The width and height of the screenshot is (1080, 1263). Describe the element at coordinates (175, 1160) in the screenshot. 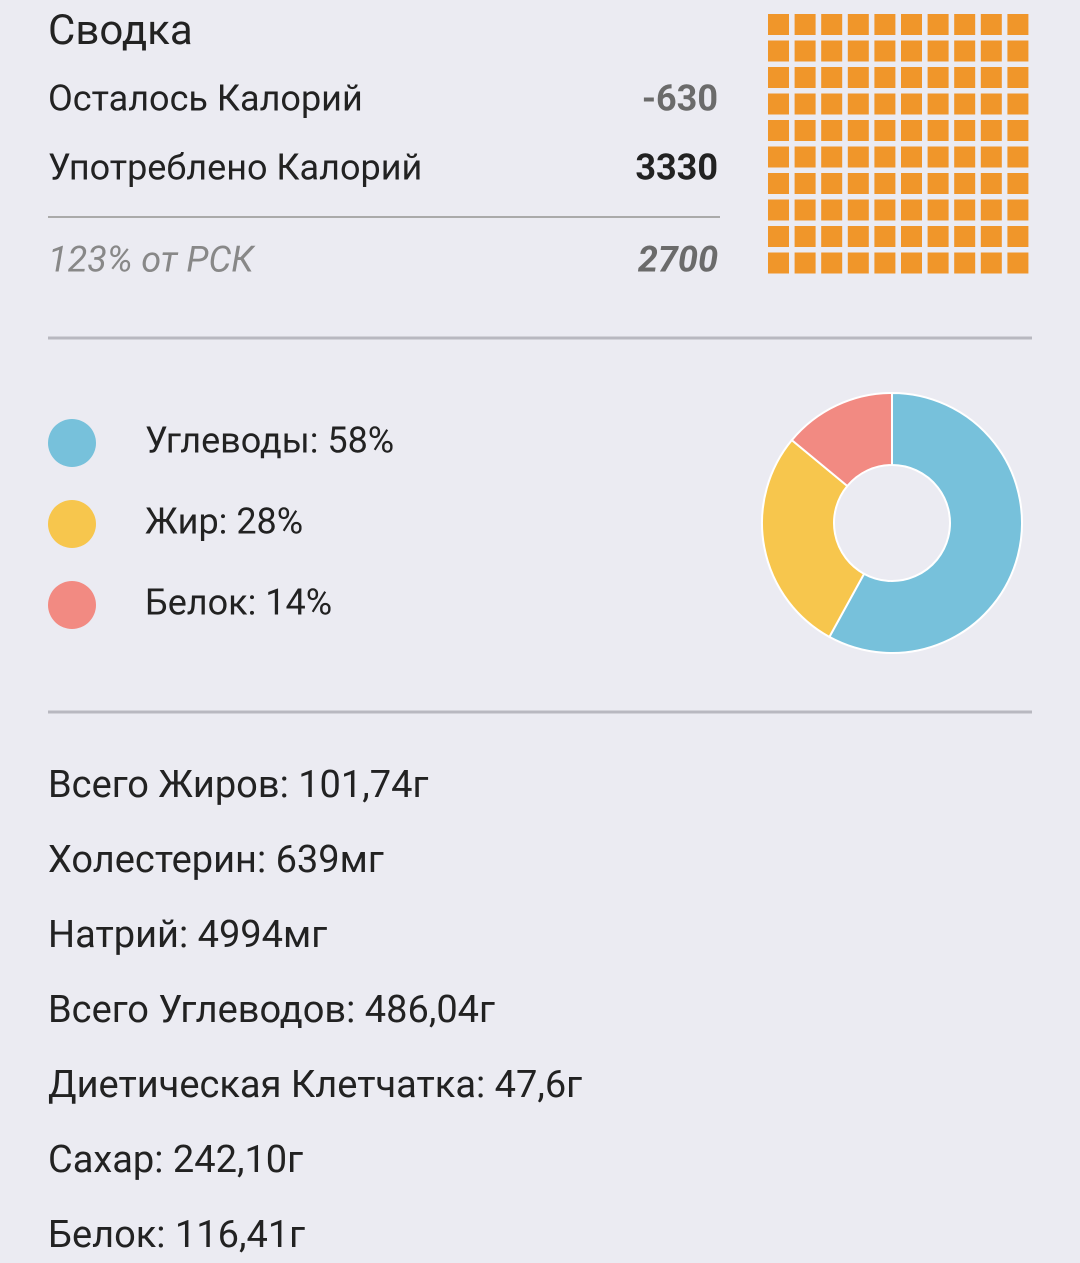

I see `nutrient-line: Сахар: 242,10г` at that location.